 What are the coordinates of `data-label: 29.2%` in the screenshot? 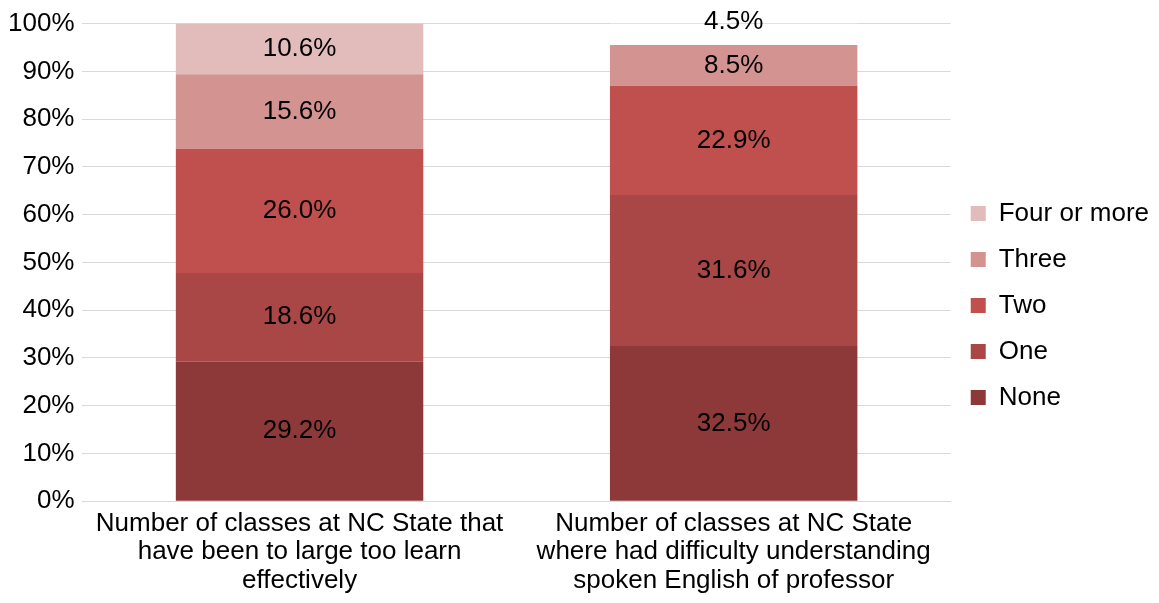 It's located at (299, 429).